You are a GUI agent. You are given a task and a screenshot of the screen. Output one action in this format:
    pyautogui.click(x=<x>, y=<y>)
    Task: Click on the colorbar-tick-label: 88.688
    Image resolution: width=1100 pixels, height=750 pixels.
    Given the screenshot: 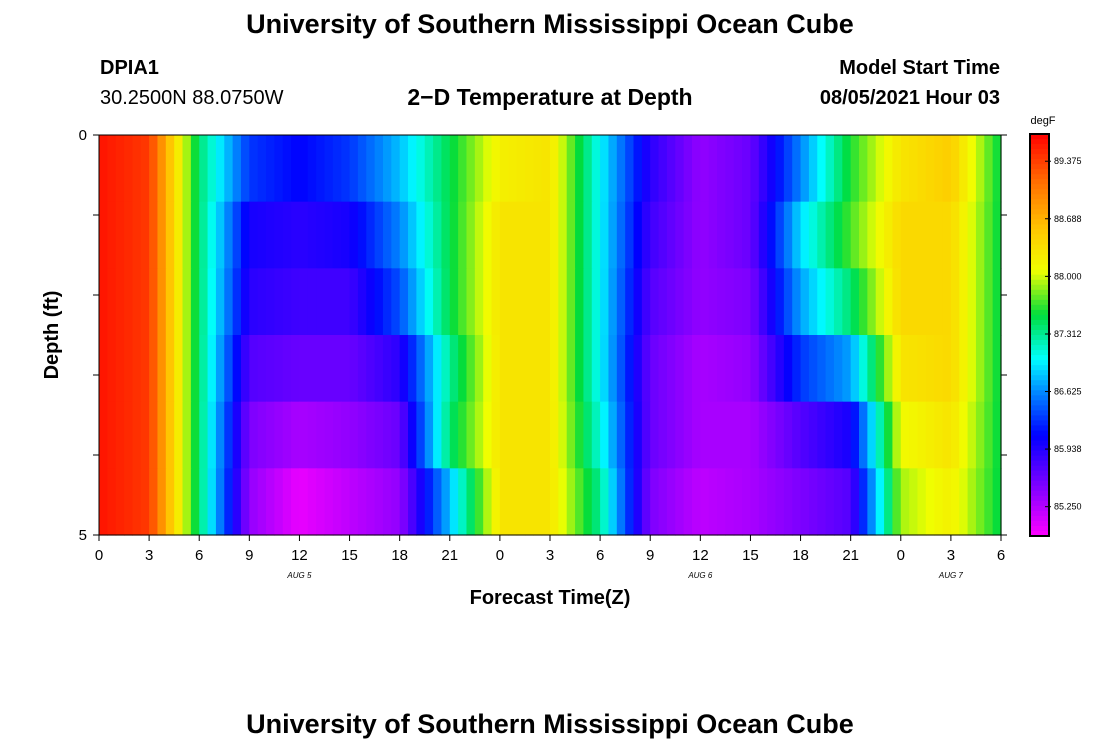 What is the action you would take?
    pyautogui.click(x=1068, y=219)
    